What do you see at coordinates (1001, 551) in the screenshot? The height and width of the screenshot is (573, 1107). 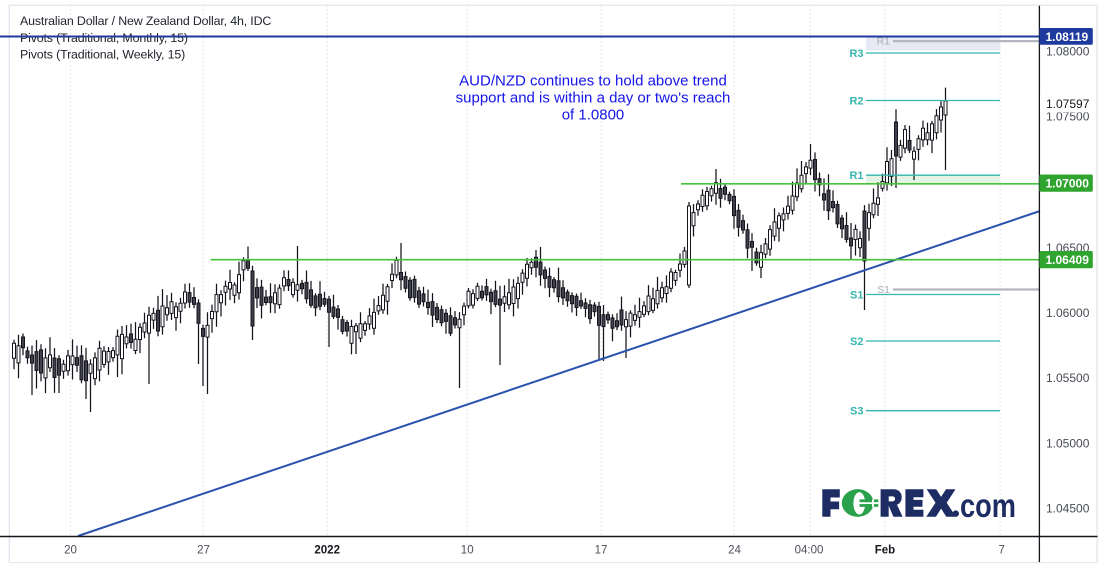 I see `svg-text: 7` at bounding box center [1001, 551].